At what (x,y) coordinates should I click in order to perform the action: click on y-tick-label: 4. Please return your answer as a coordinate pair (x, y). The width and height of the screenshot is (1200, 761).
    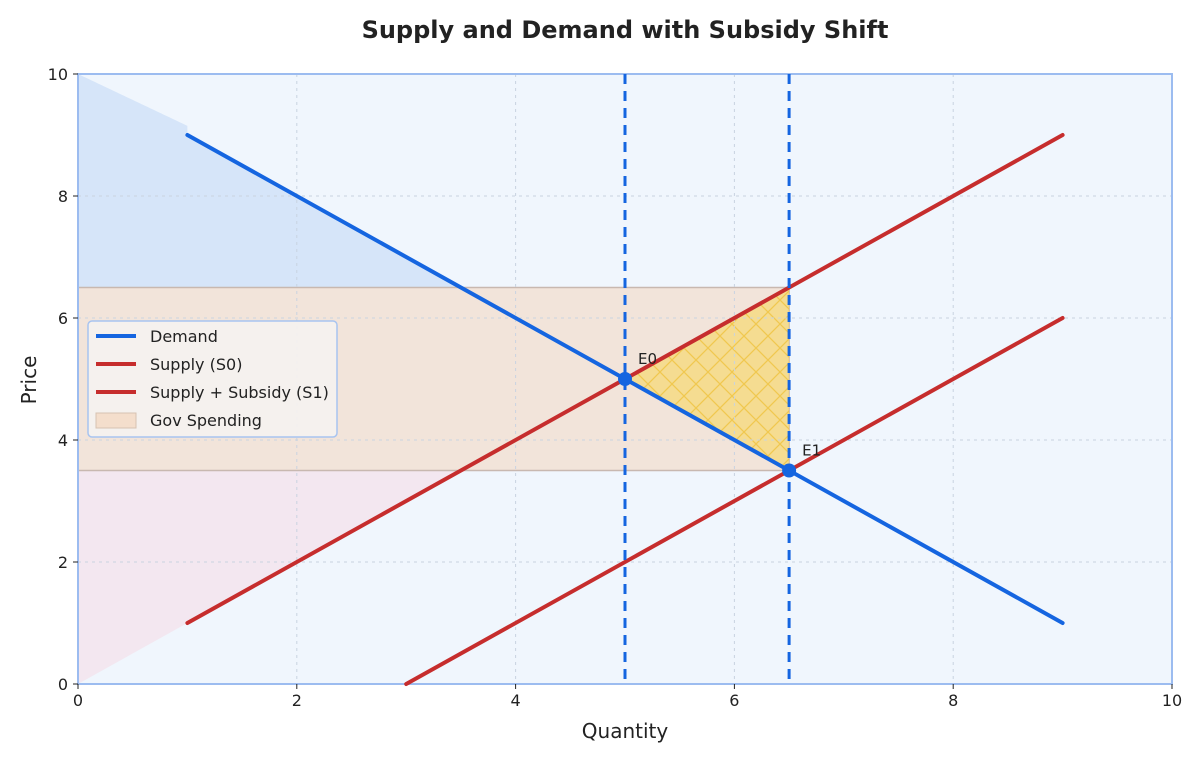
    Looking at the image, I should click on (63, 440).